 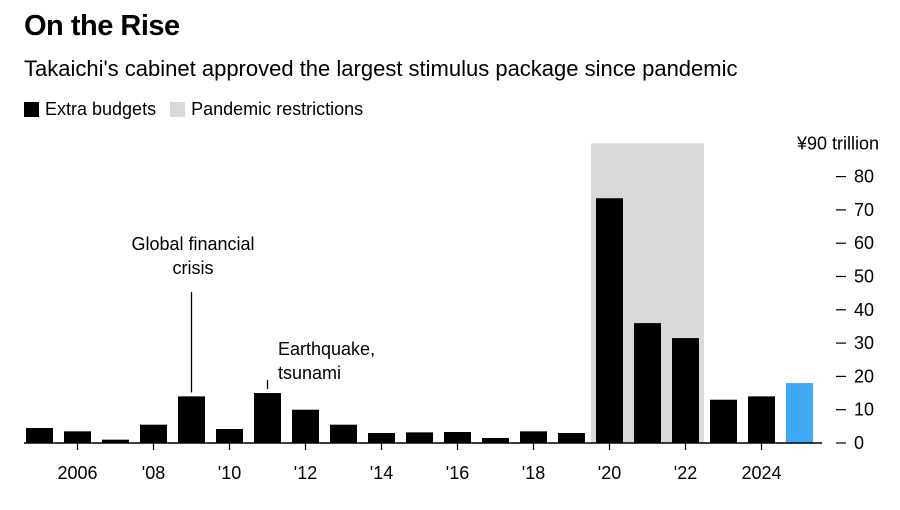 What do you see at coordinates (533, 437) in the screenshot?
I see `bar-2018` at bounding box center [533, 437].